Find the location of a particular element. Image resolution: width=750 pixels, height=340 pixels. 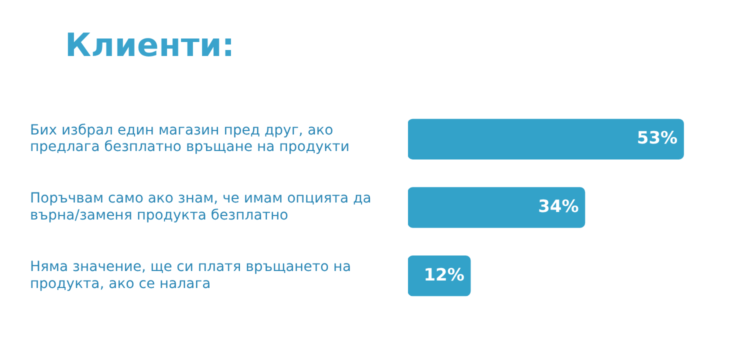

y-tick-label: Бих избрал един магазин пред друг, ако предлага безплатно връщане на продукти is located at coordinates (190, 139).